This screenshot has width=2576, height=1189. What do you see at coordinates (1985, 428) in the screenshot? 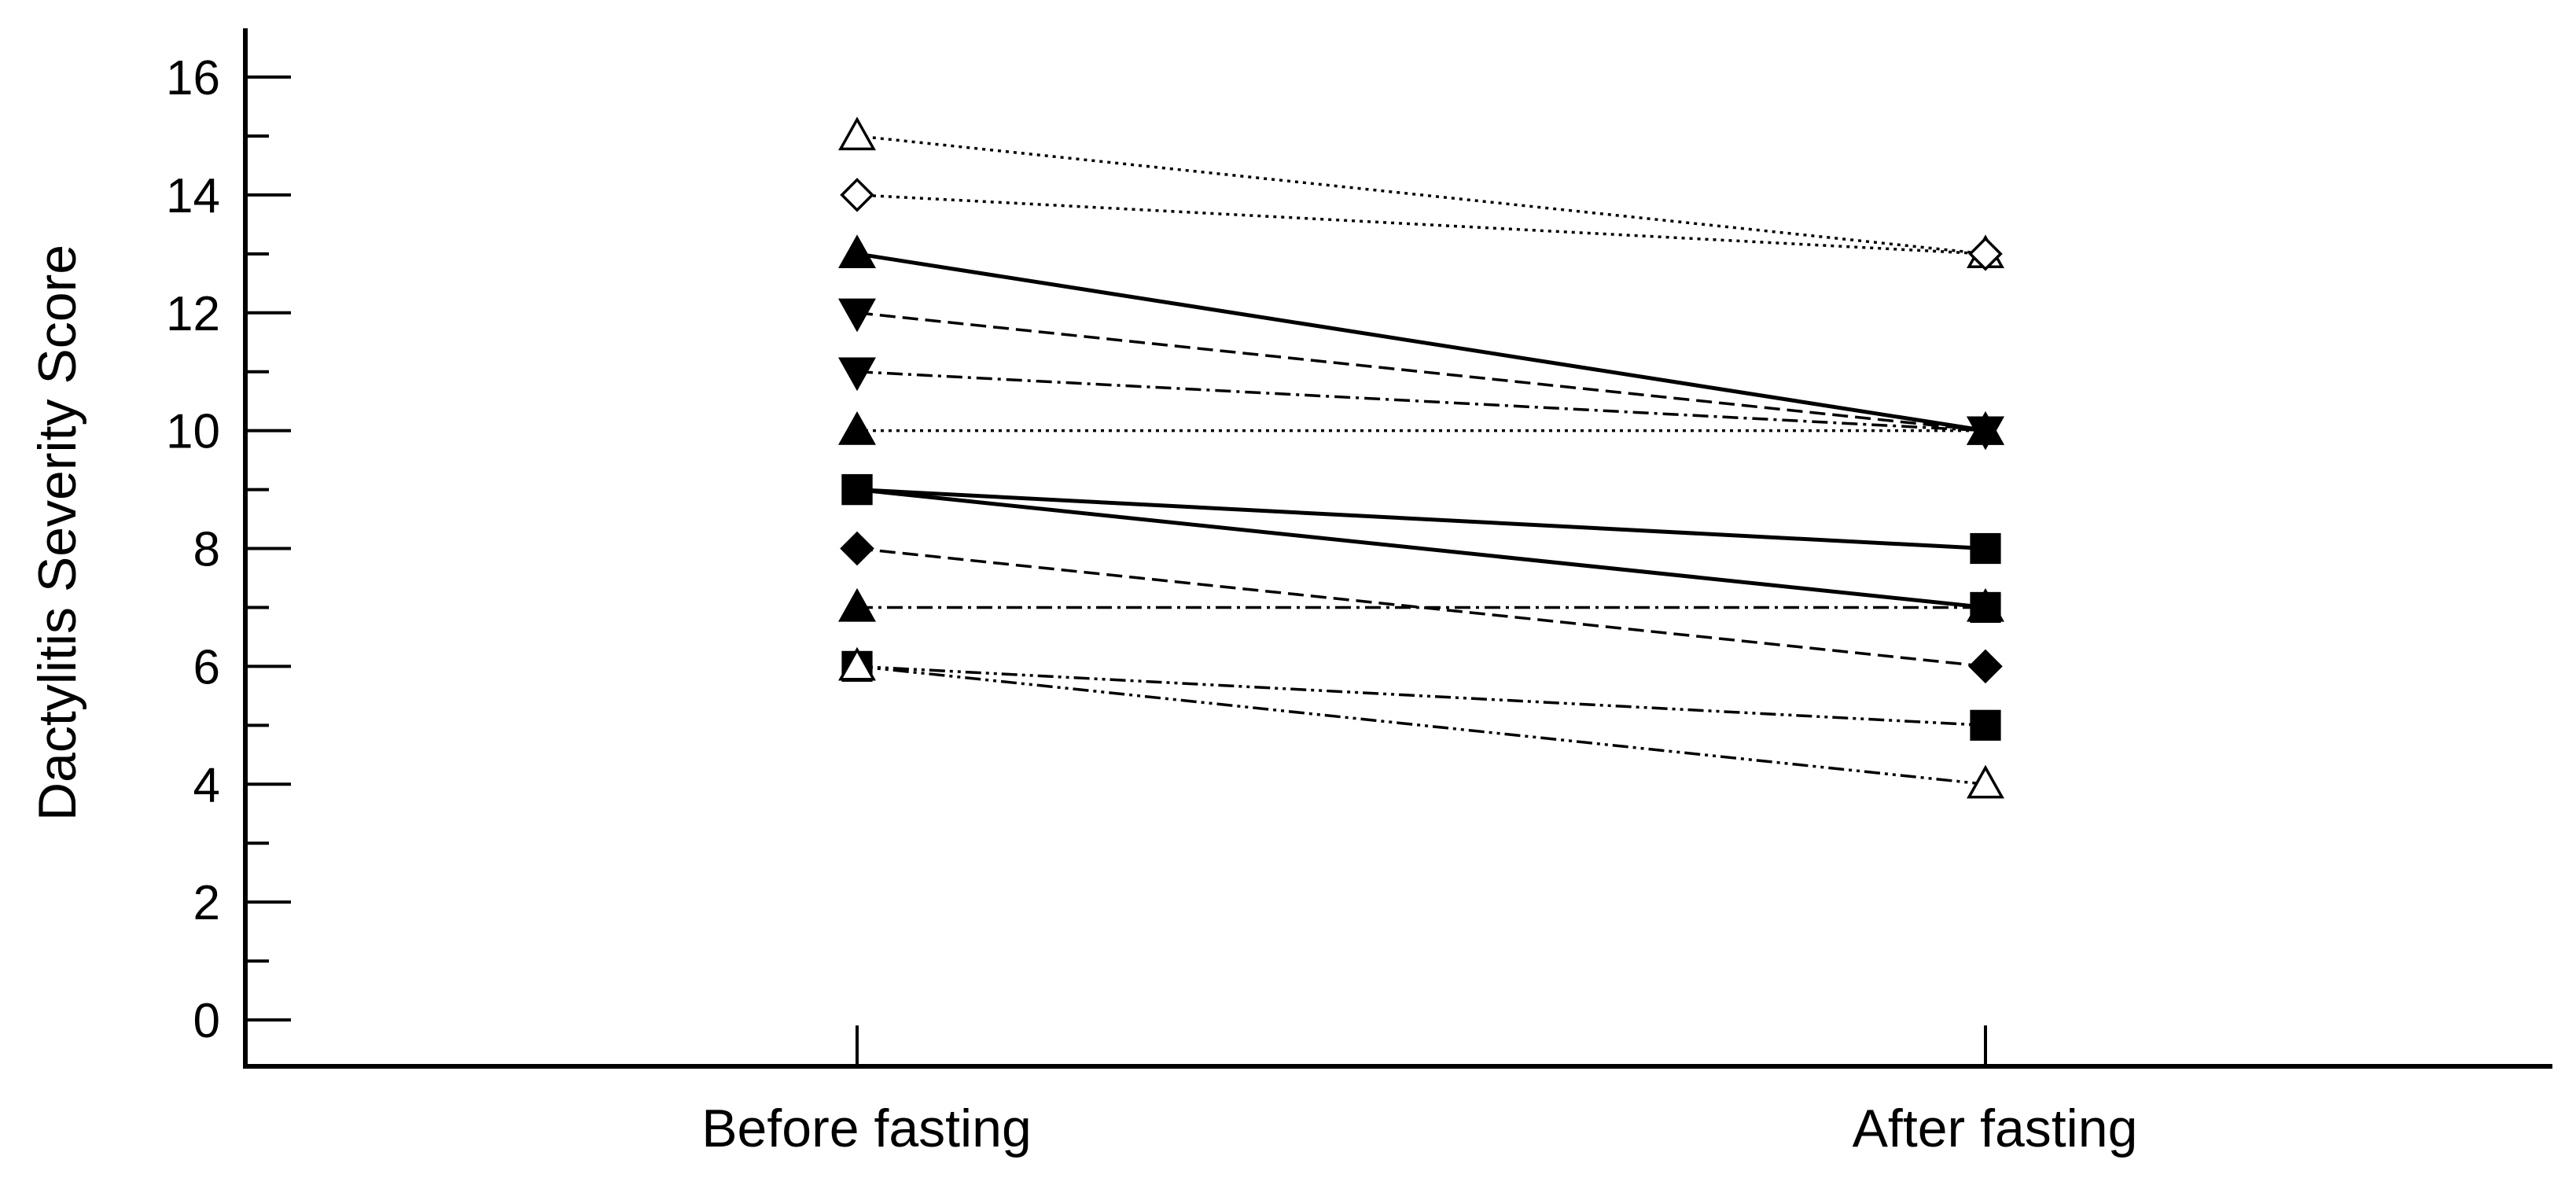
I see `series-6-marker-after` at bounding box center [1985, 428].